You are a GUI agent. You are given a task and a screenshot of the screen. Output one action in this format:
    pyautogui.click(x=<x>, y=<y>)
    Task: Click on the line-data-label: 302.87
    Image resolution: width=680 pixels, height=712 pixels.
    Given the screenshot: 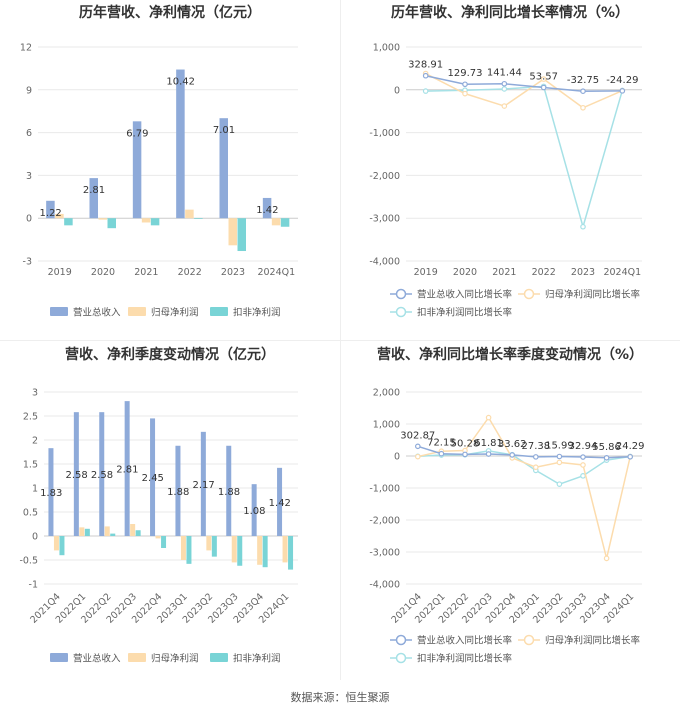 What is the action you would take?
    pyautogui.click(x=417, y=435)
    